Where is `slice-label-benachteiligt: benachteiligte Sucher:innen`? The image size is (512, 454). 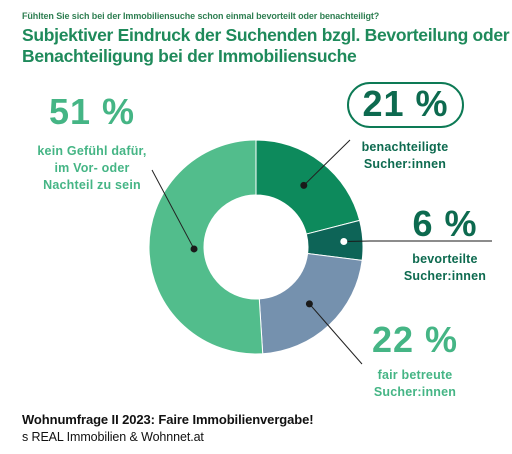
slice-label-benachteiligt: benachteiligte Sucher:innen is located at coordinates (405, 156).